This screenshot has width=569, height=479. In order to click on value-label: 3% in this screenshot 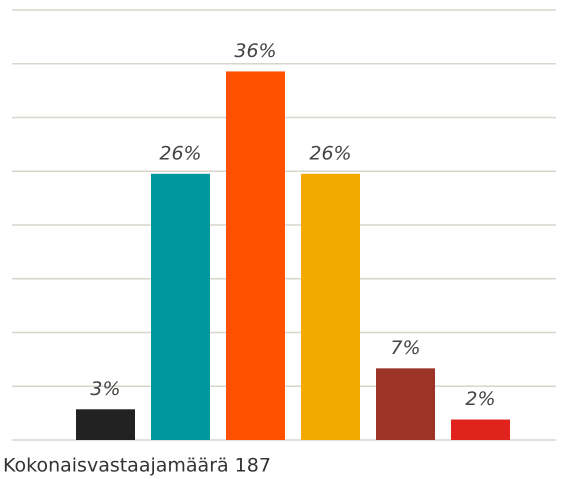, I will do `click(105, 389)`.